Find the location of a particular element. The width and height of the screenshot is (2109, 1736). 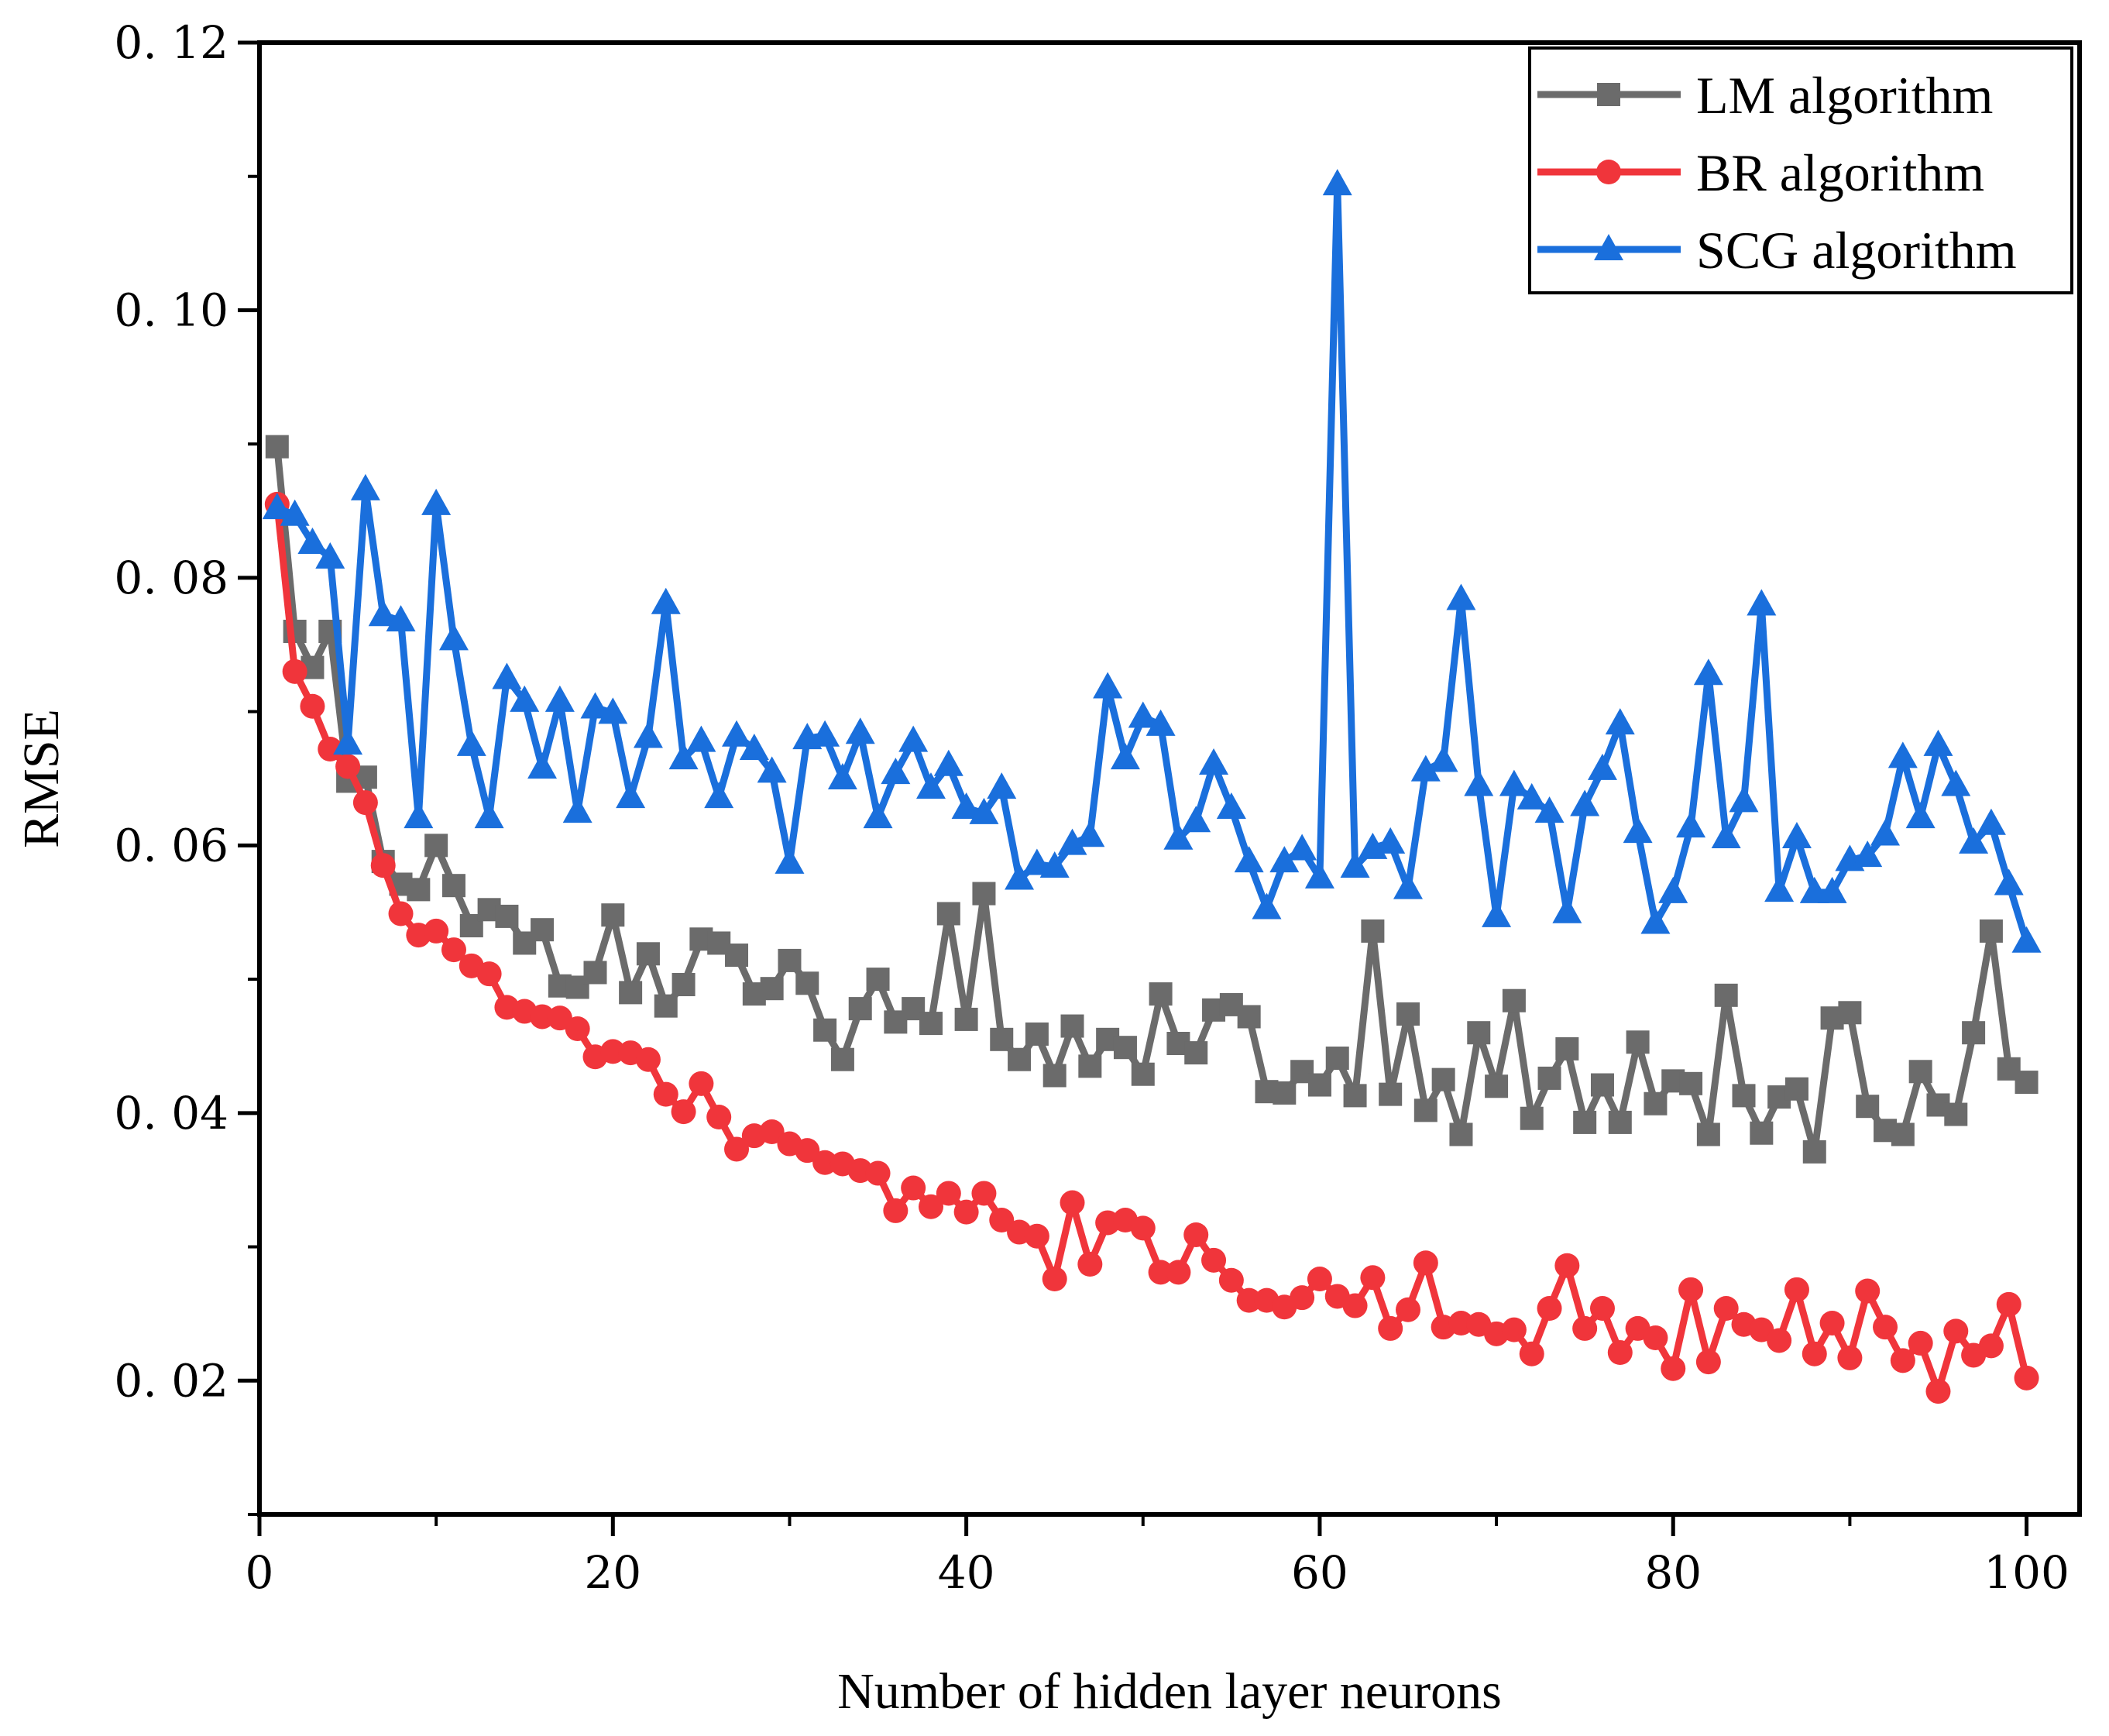

legend: LM algorithm BR algorithm SCG algorithm is located at coordinates (1800, 170).